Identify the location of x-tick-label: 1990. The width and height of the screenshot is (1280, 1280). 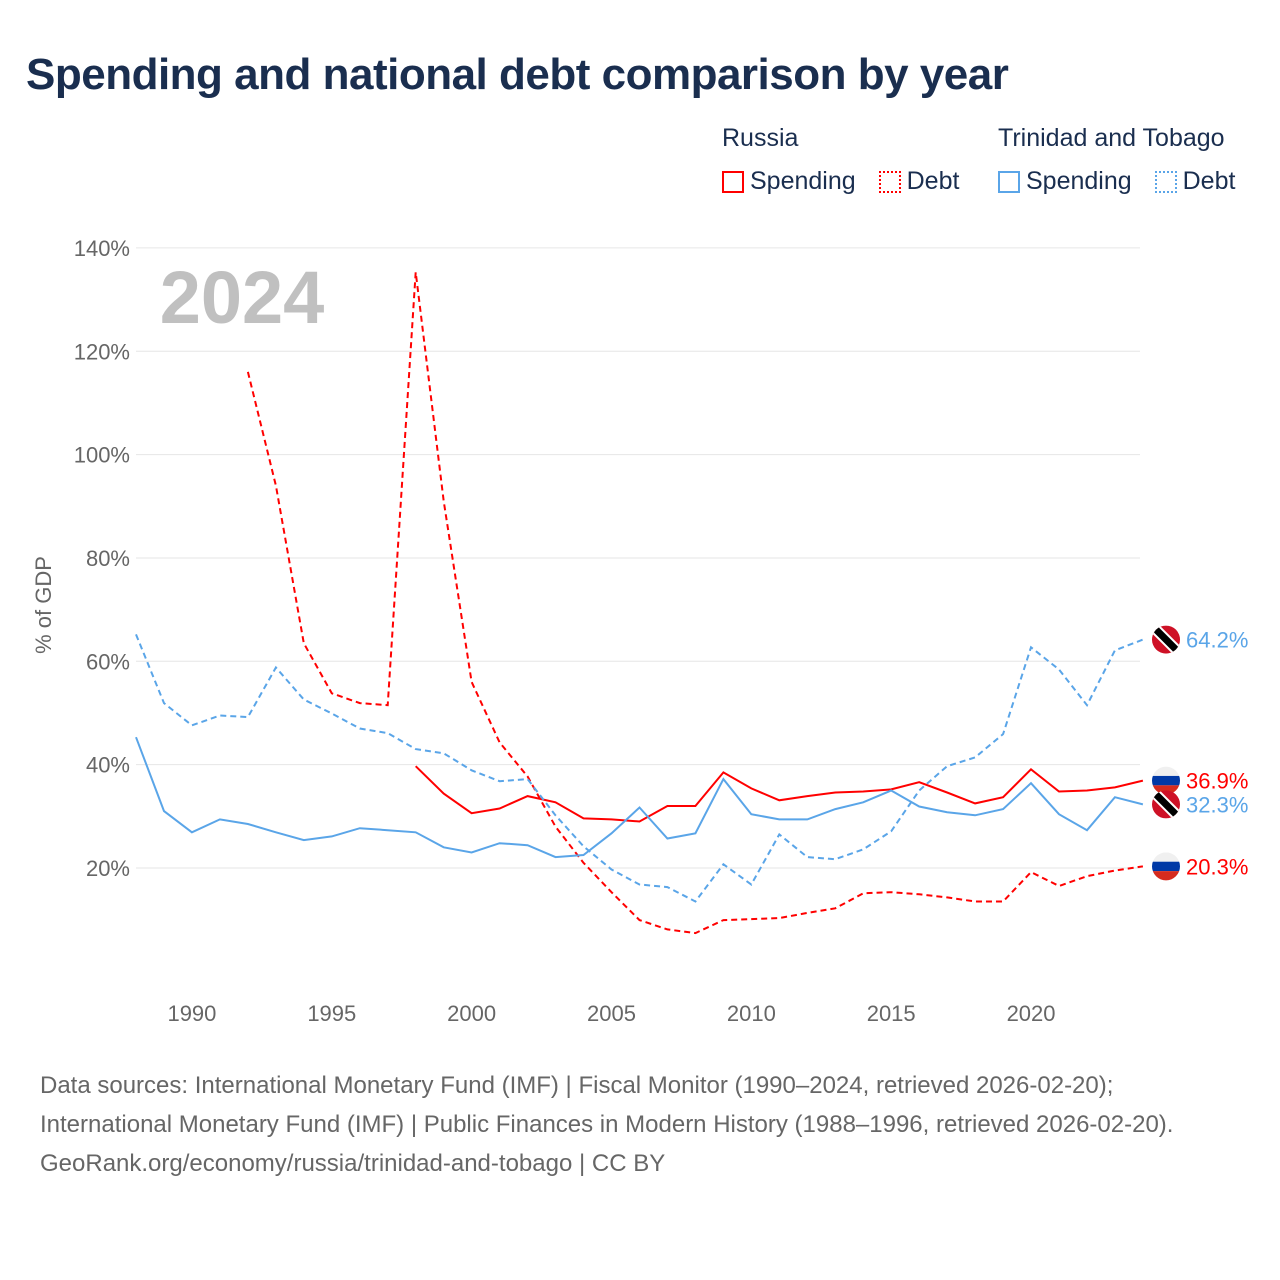
(191, 1013).